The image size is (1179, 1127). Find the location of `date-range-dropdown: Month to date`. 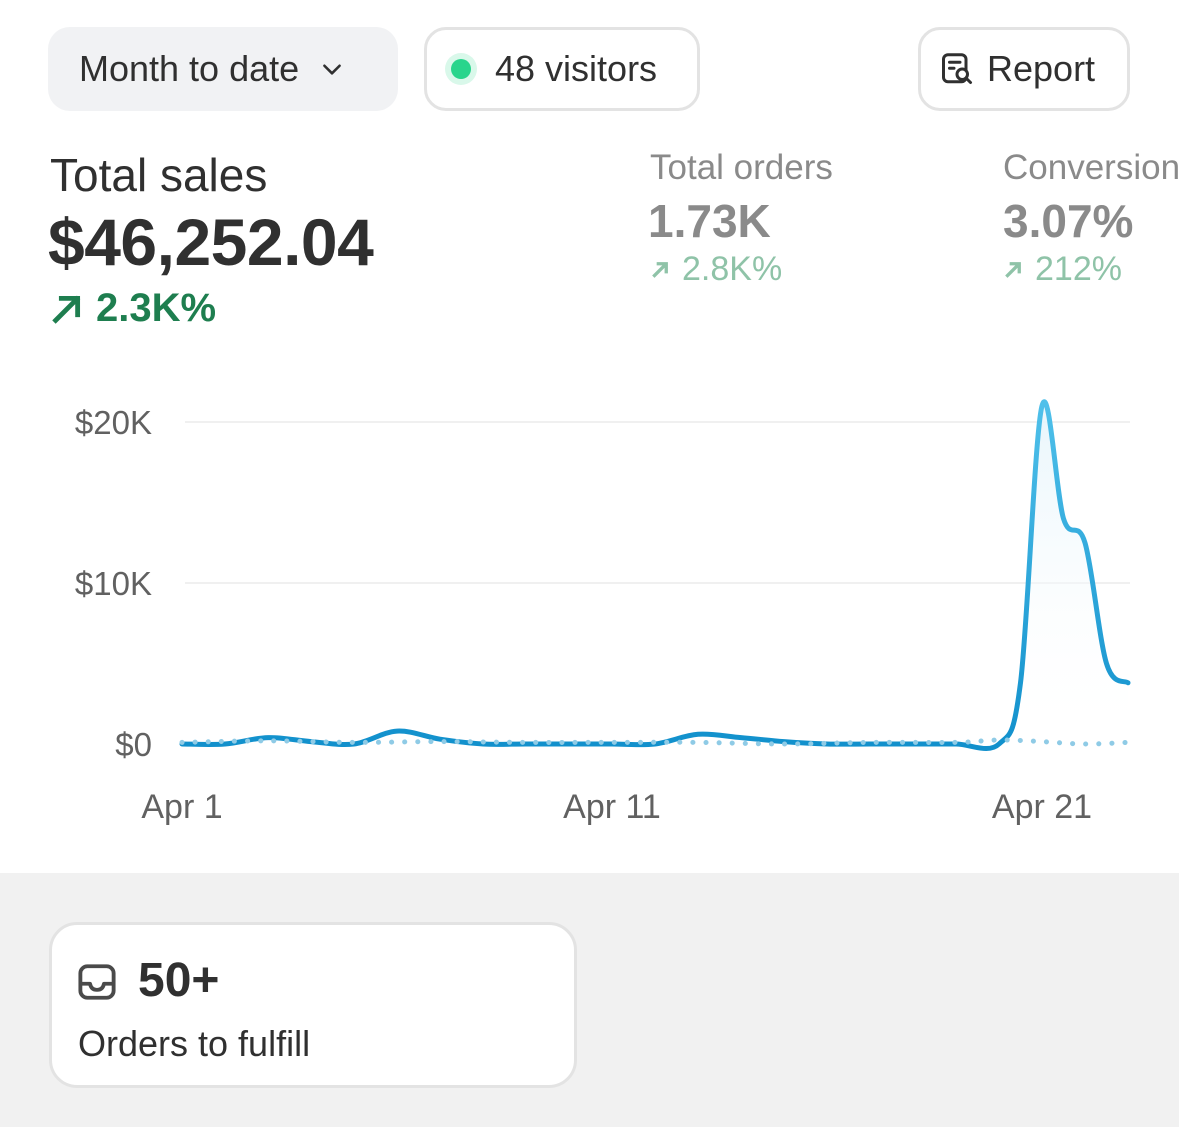

date-range-dropdown: Month to date is located at coordinates (223, 69).